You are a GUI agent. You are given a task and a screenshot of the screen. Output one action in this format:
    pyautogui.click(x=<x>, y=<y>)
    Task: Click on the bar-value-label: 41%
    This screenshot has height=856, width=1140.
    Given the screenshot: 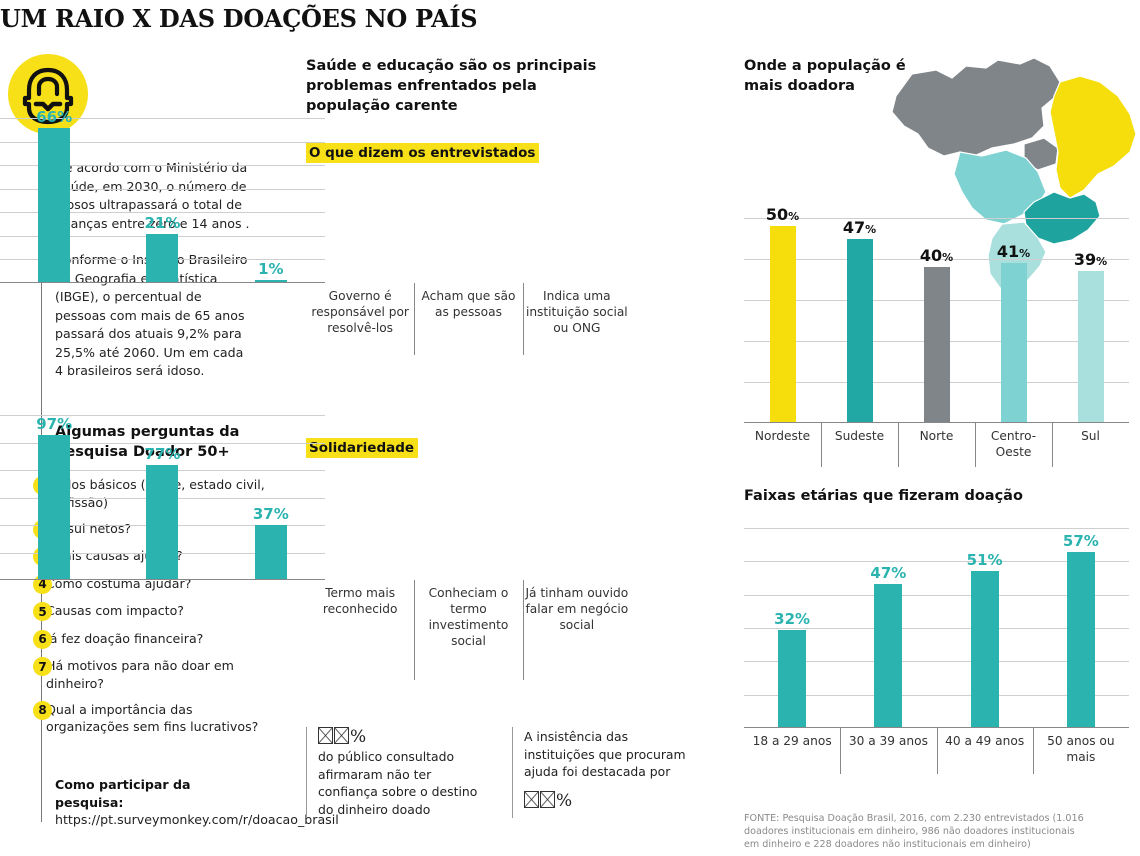 What is the action you would take?
    pyautogui.click(x=1013, y=252)
    